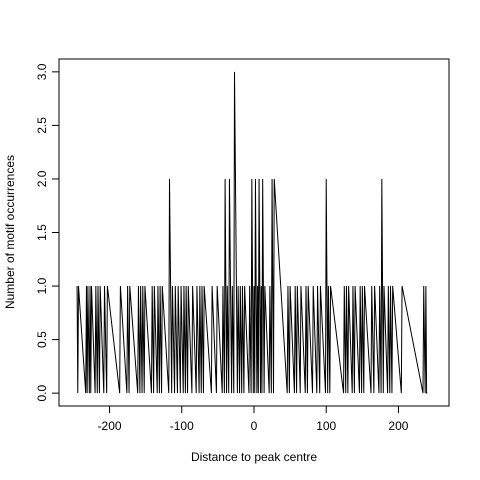 Image resolution: width=480 pixels, height=480 pixels. Describe the element at coordinates (326, 426) in the screenshot. I see `x-tick-label: 100` at that location.